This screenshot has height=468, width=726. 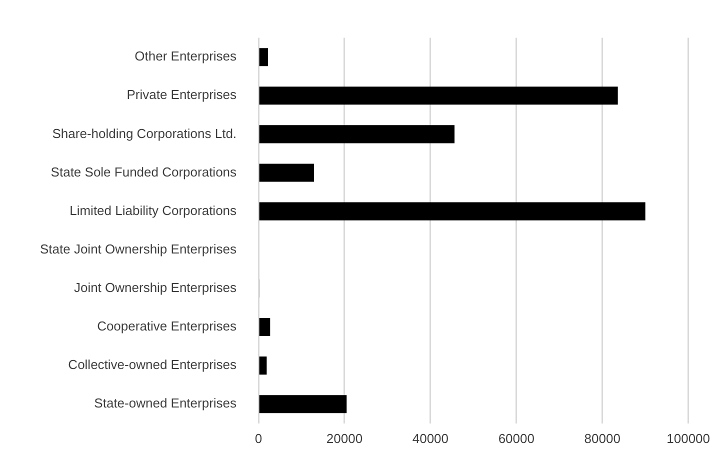 What do you see at coordinates (258, 438) in the screenshot?
I see `x-tick-label: 0` at bounding box center [258, 438].